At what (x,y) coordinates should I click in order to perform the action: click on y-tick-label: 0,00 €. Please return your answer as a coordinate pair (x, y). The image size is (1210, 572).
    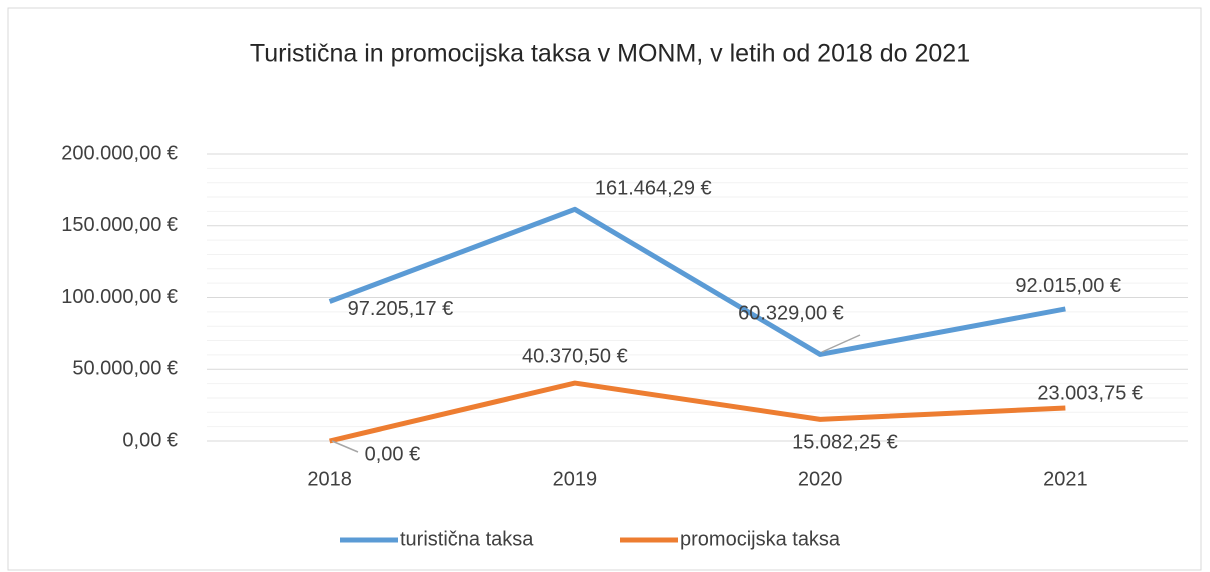
    Looking at the image, I should click on (150, 440).